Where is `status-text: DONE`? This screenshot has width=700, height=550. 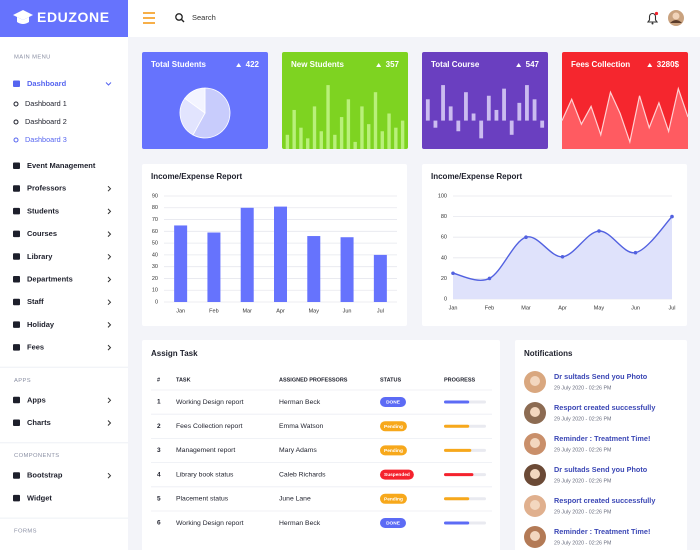
status-text: DONE is located at coordinates (393, 403).